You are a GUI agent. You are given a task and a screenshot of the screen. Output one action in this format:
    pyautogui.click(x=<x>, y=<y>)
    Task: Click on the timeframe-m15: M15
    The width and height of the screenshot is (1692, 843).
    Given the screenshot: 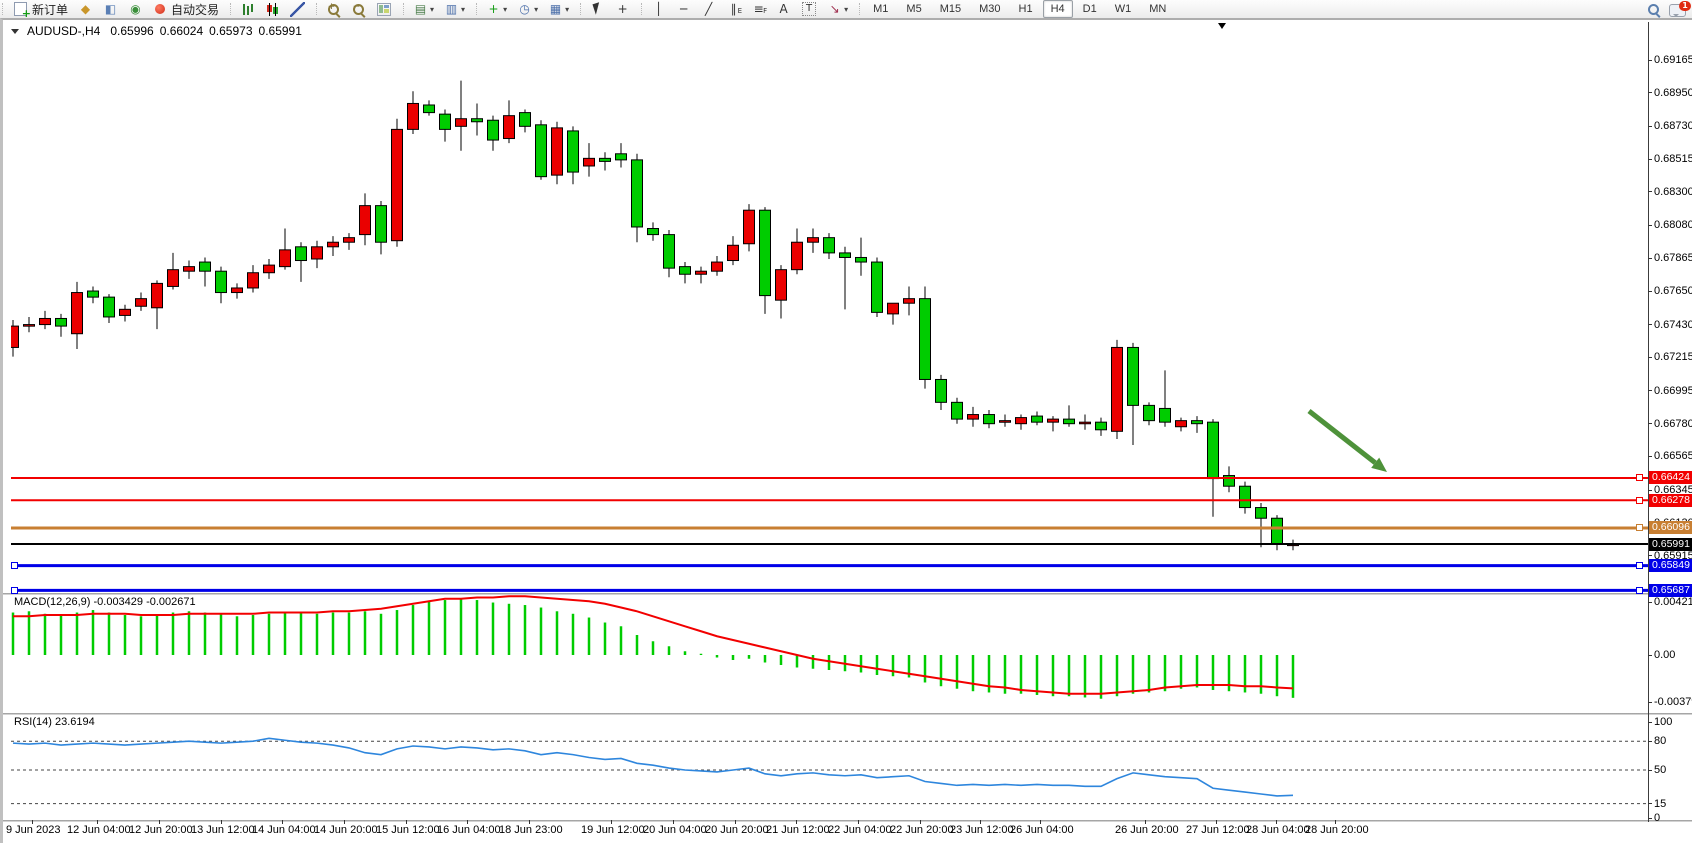 What is the action you would take?
    pyautogui.click(x=950, y=9)
    